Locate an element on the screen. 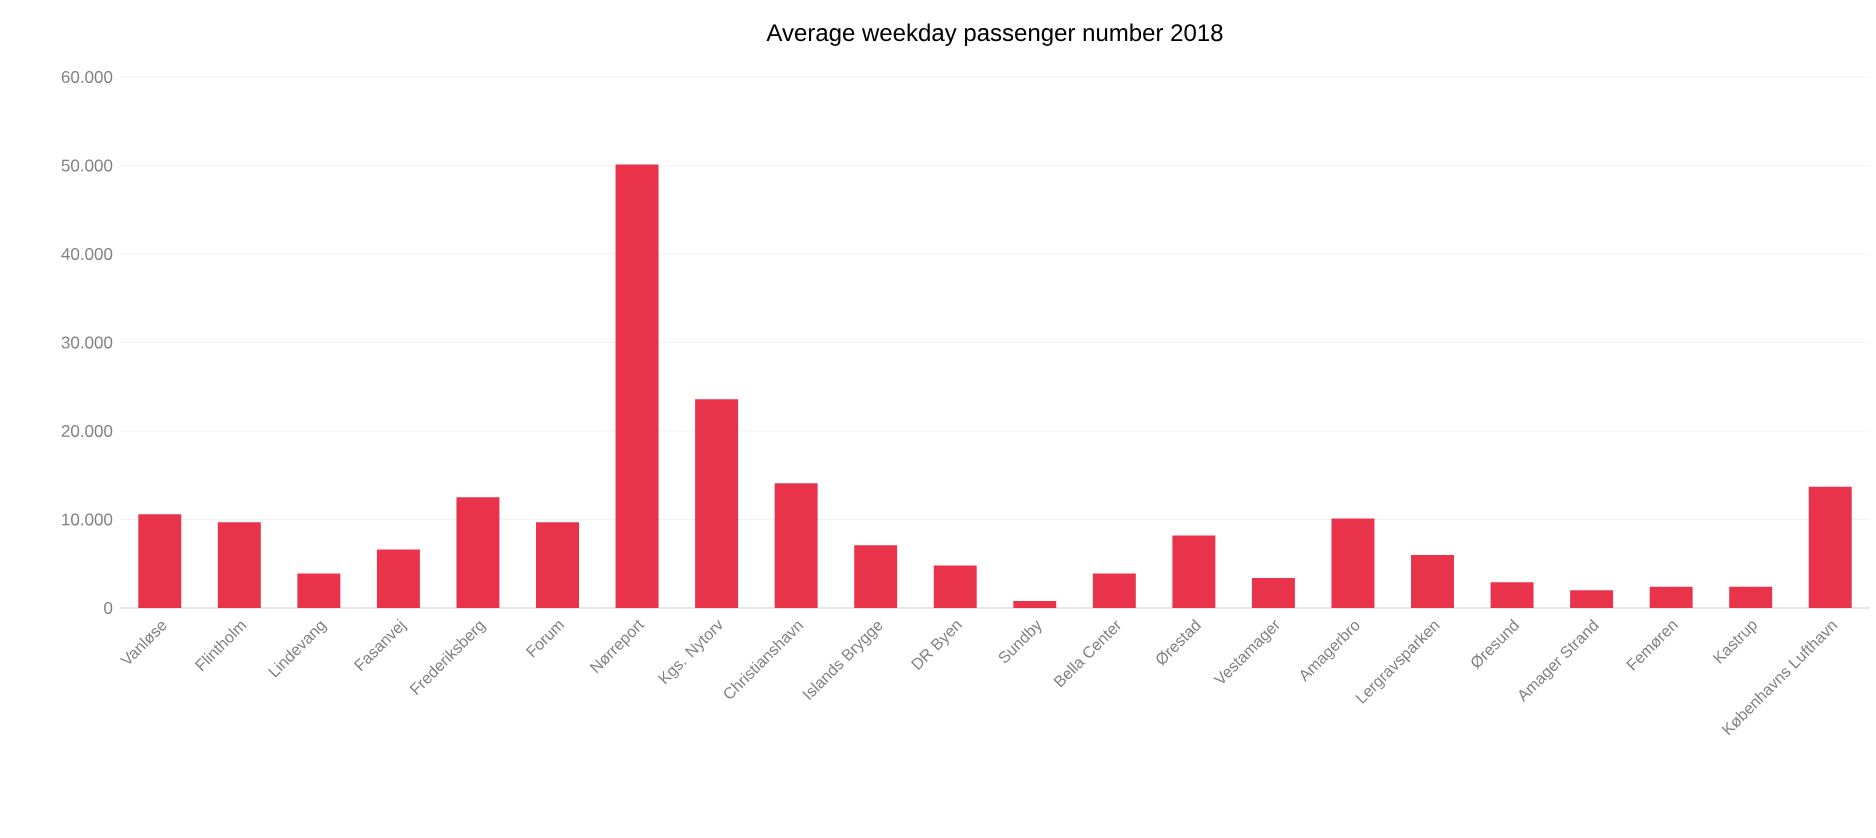 The height and width of the screenshot is (838, 1876). chart-title: Average weekday passenger number 2018 is located at coordinates (994, 34).